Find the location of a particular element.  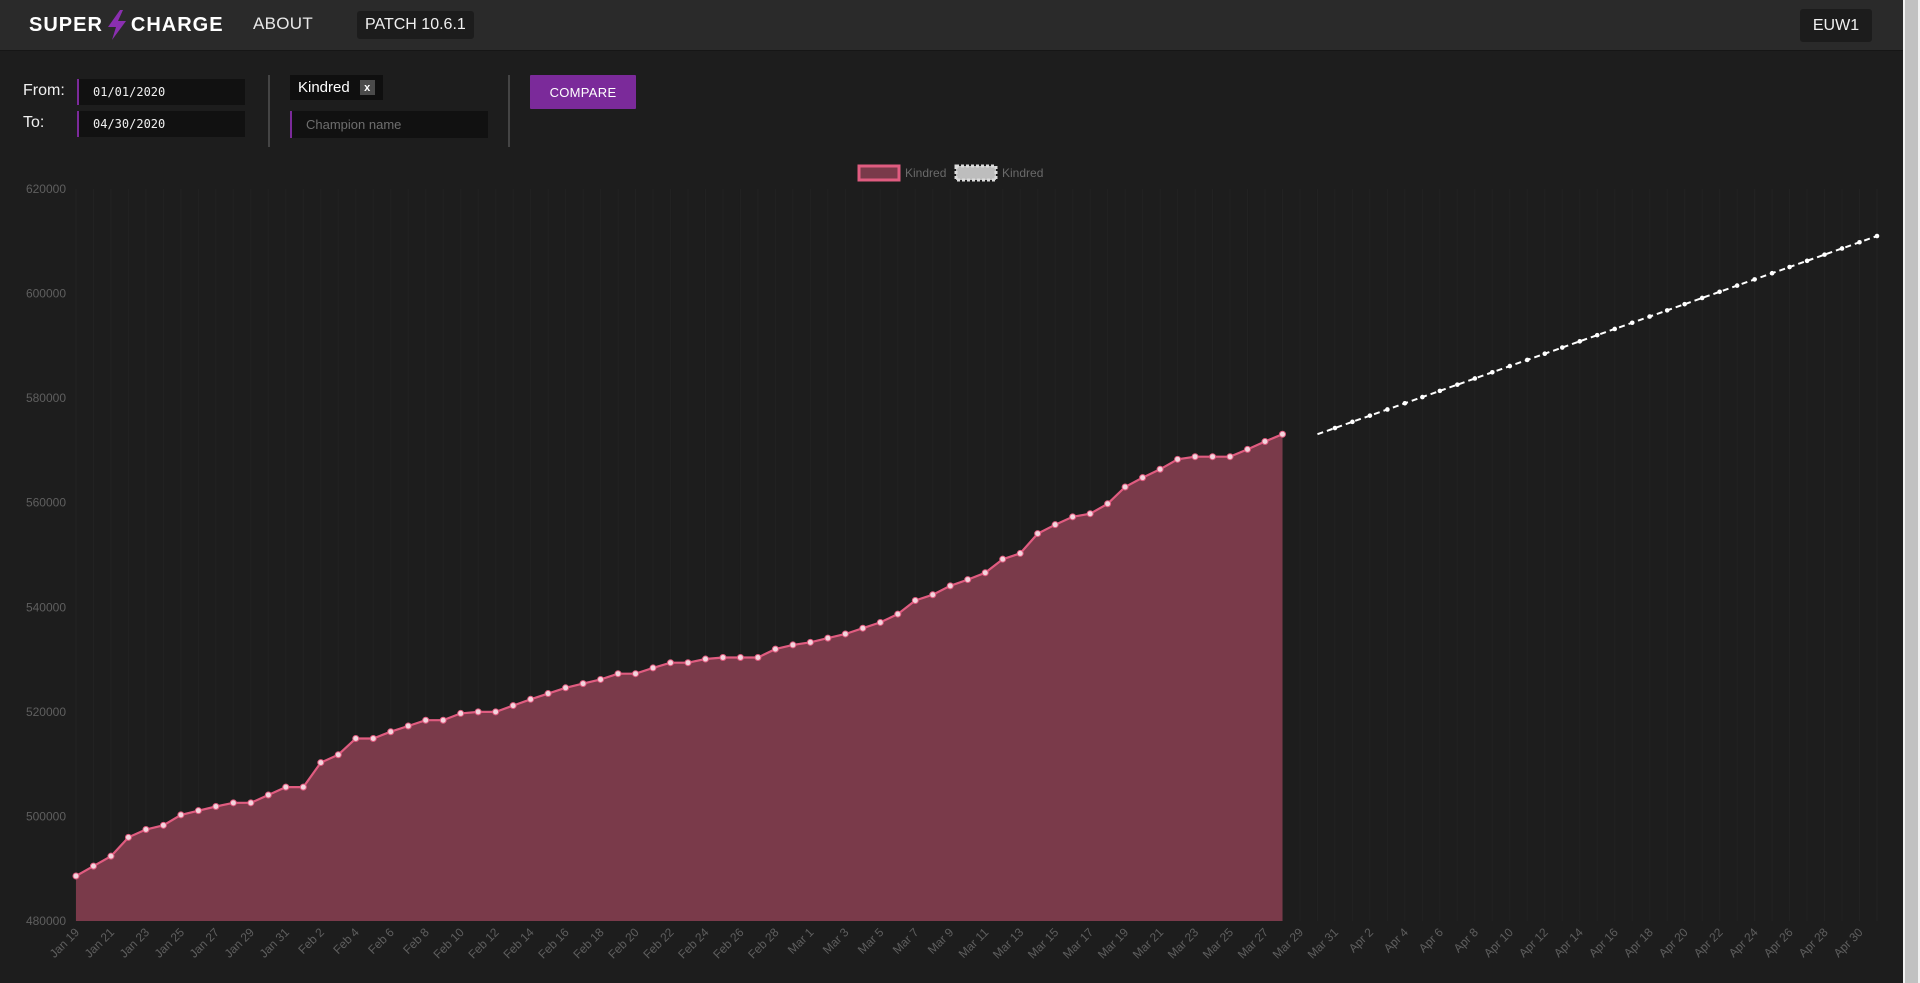

region-selector: EUW1 is located at coordinates (1836, 25).